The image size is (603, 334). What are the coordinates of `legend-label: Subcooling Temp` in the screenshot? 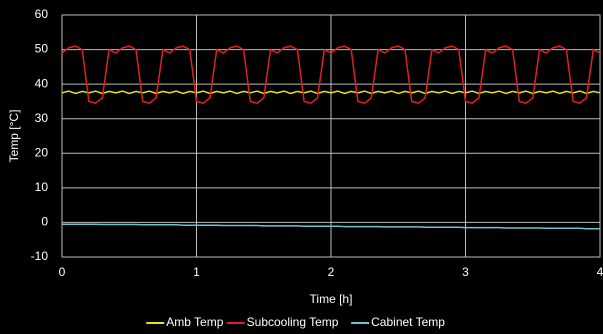 It's located at (293, 322).